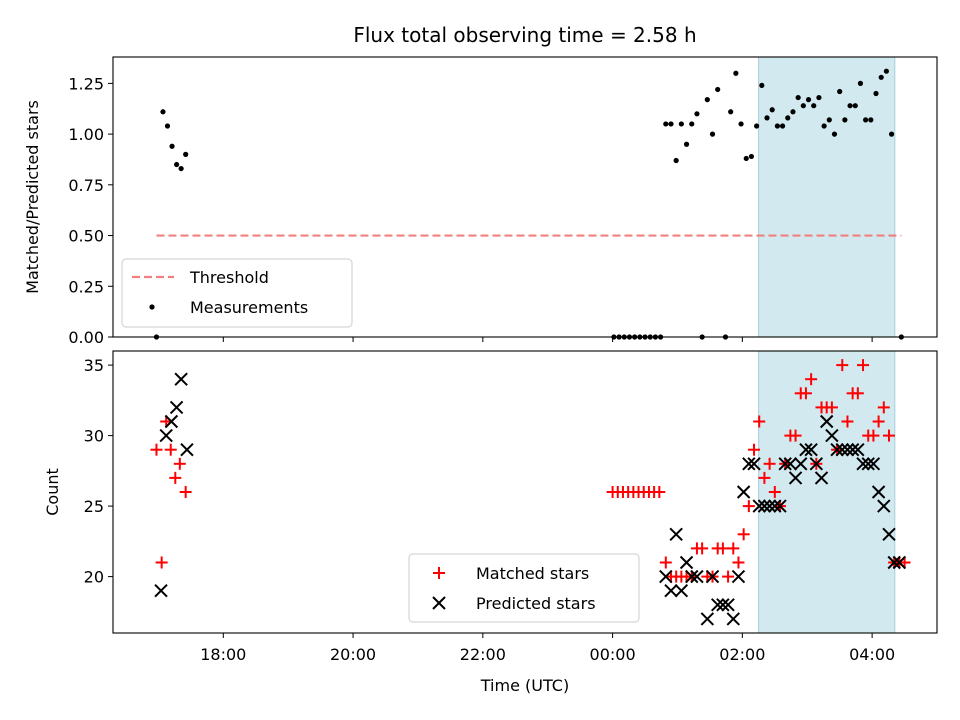 The width and height of the screenshot is (960, 720). What do you see at coordinates (827, 197) in the screenshot?
I see `observing-span-top` at bounding box center [827, 197].